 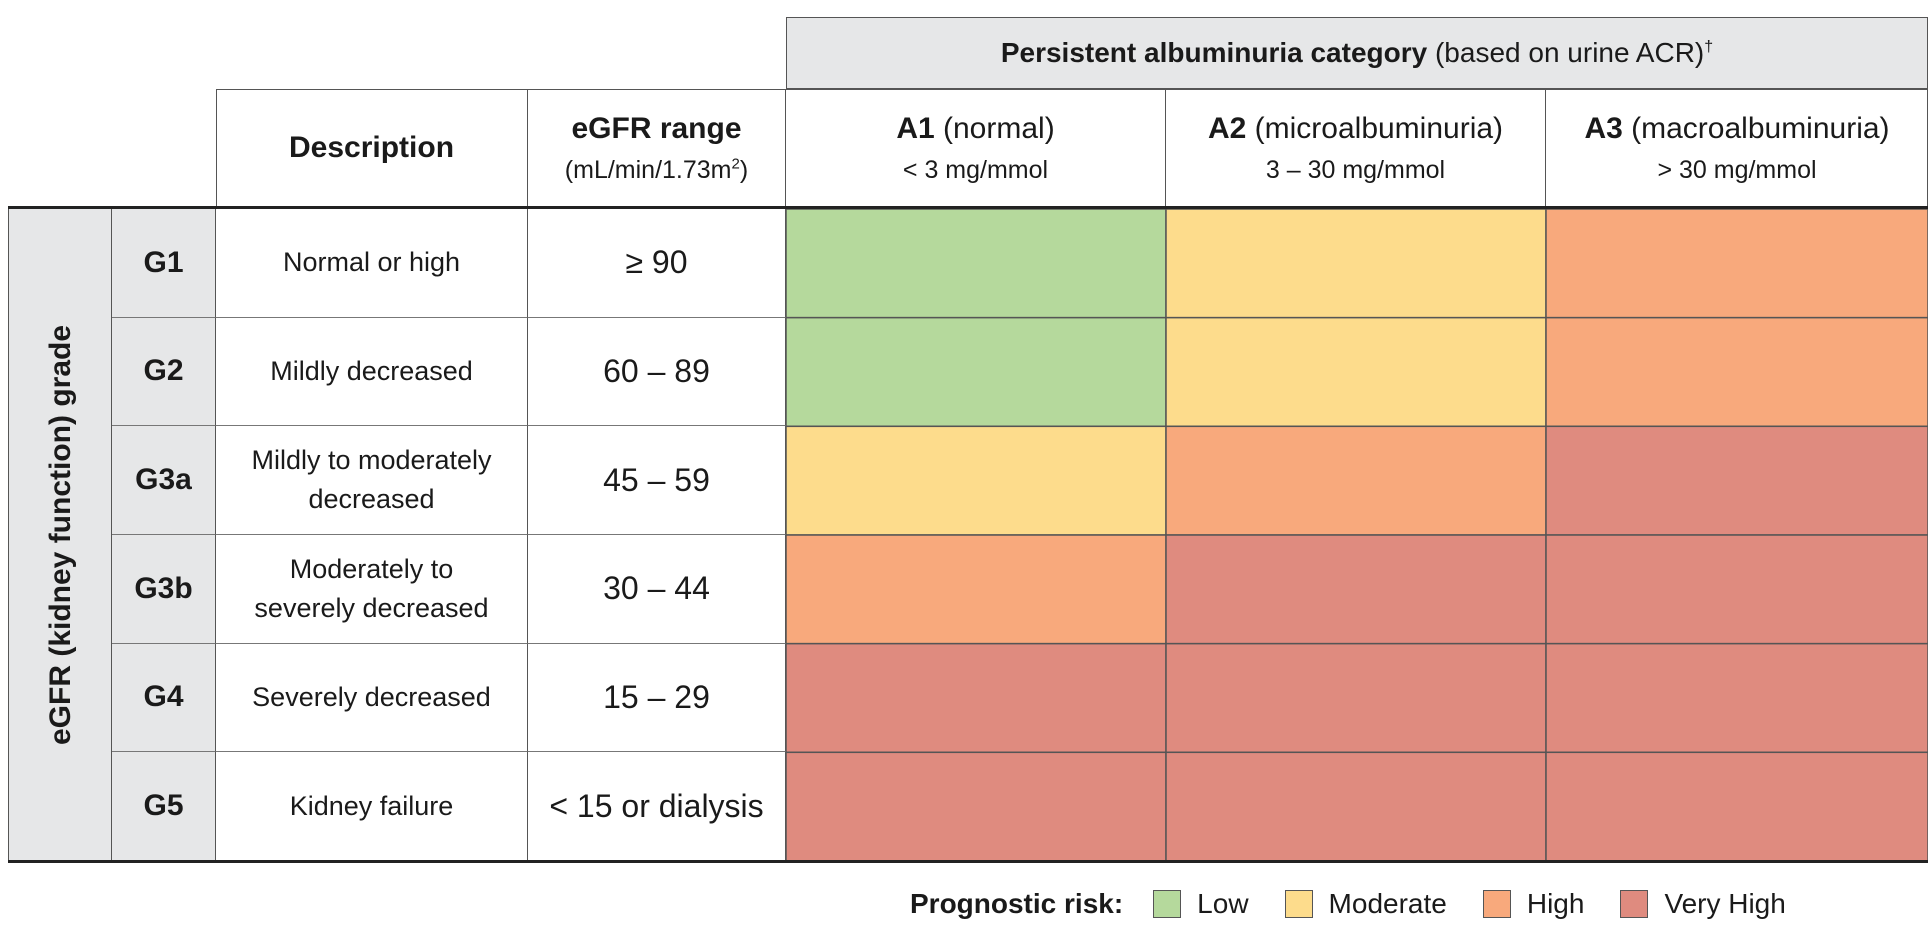 What do you see at coordinates (164, 589) in the screenshot?
I see `grade-g3b: G3b` at bounding box center [164, 589].